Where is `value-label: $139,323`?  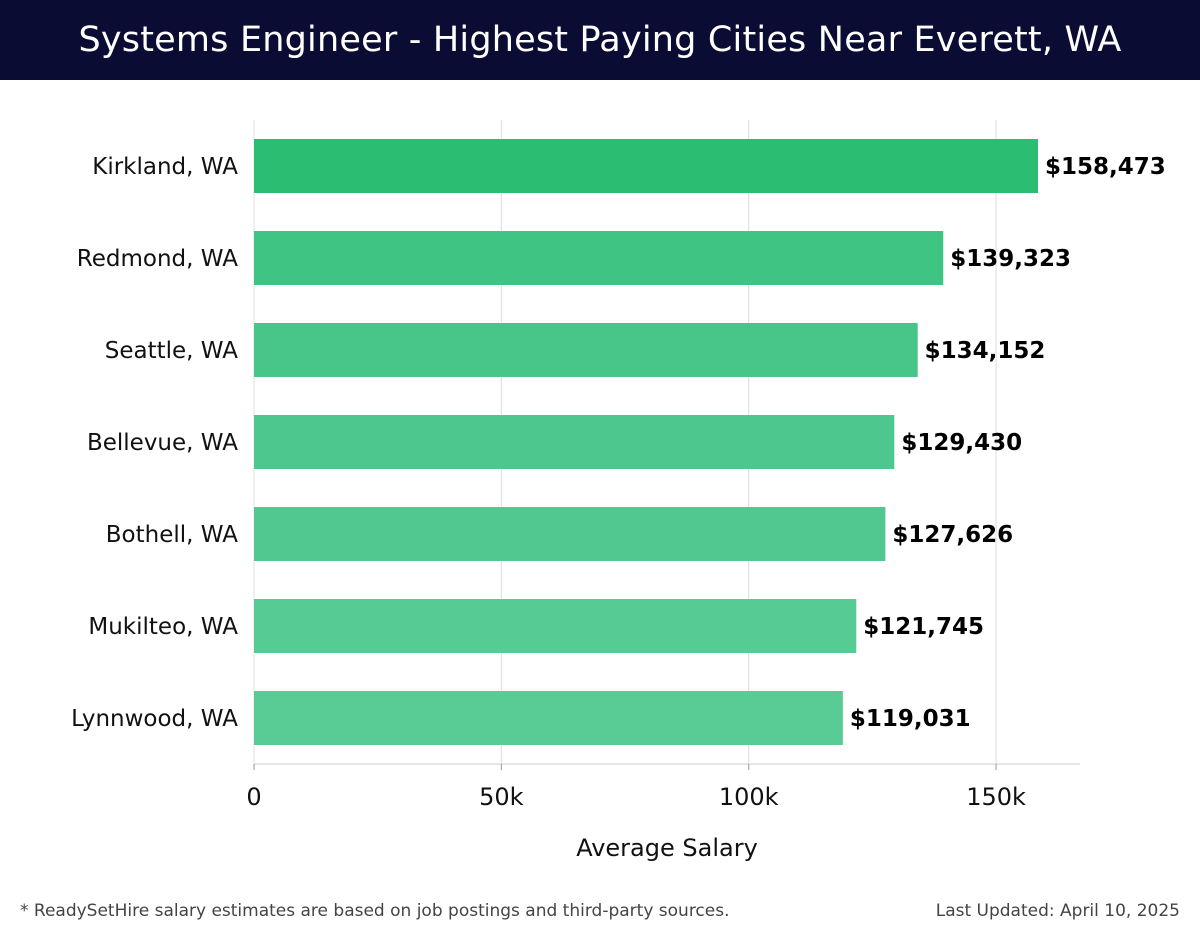
value-label: $139,323 is located at coordinates (1010, 259).